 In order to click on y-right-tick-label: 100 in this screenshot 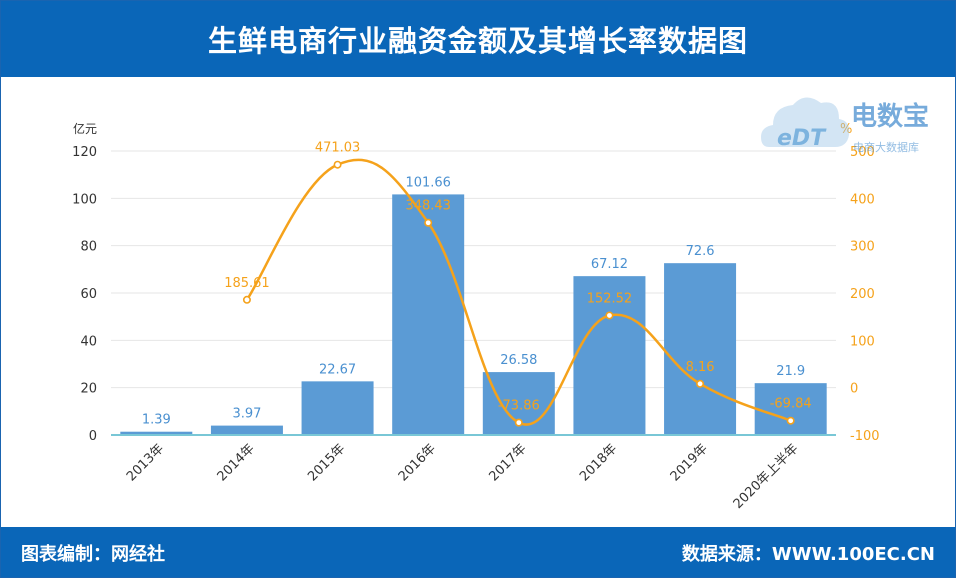, I will do `click(862, 341)`.